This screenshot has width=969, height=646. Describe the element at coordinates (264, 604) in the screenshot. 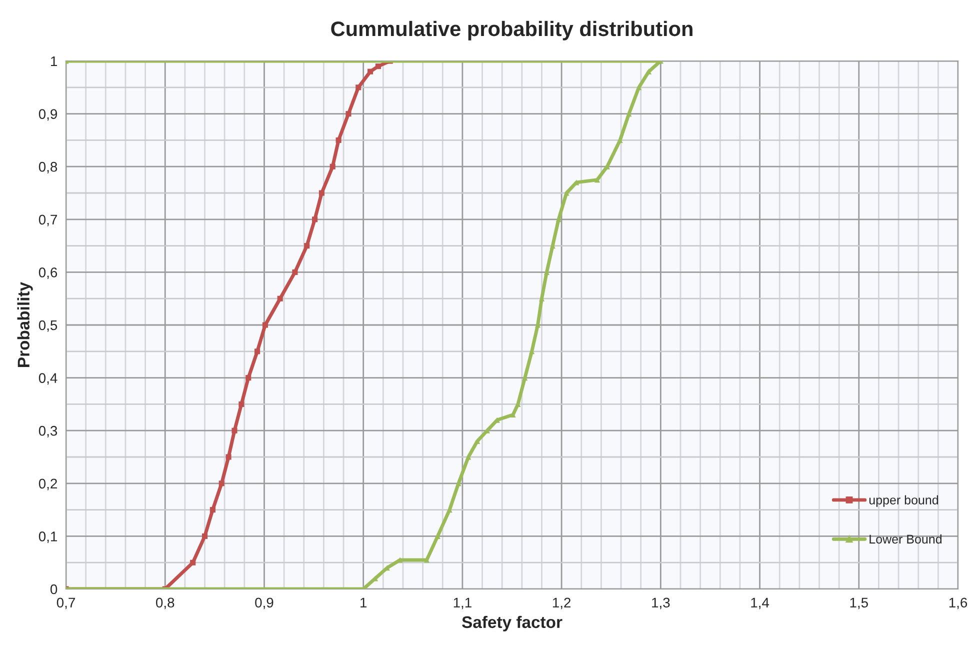

I see `x-tick-label: 0,9` at that location.